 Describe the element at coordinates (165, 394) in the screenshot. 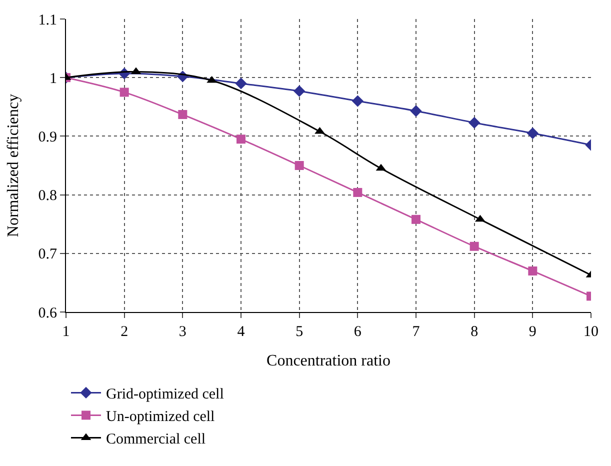

I see `legend-label: Grid-optimized cell` at that location.